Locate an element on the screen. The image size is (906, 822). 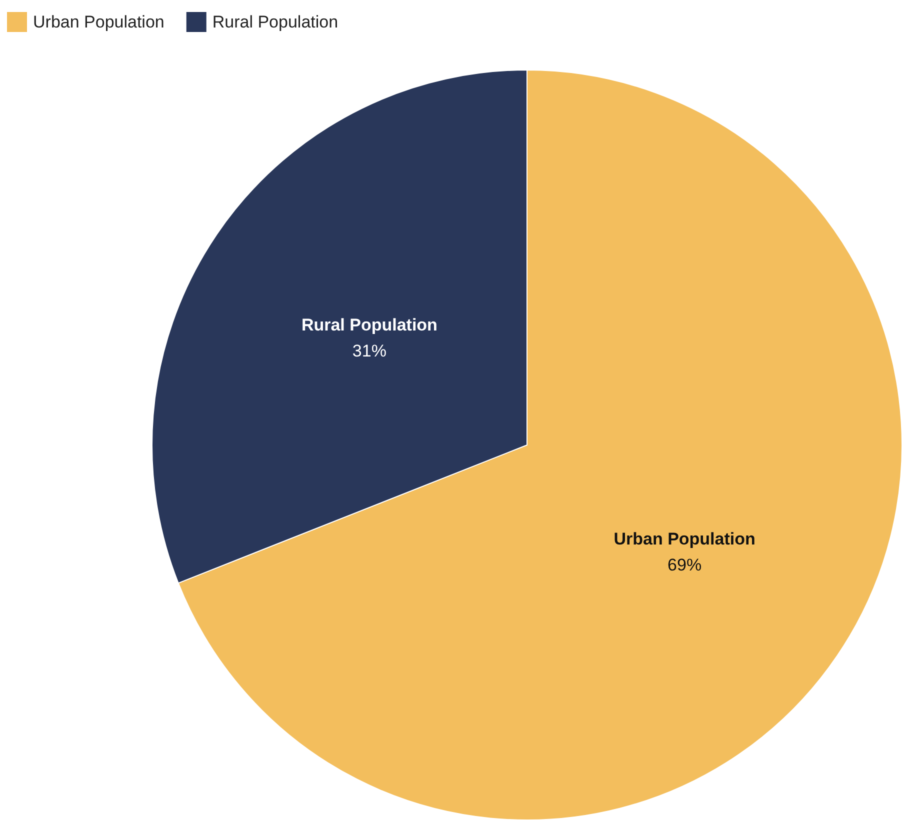
legend-label: Urban Population is located at coordinates (98, 22).